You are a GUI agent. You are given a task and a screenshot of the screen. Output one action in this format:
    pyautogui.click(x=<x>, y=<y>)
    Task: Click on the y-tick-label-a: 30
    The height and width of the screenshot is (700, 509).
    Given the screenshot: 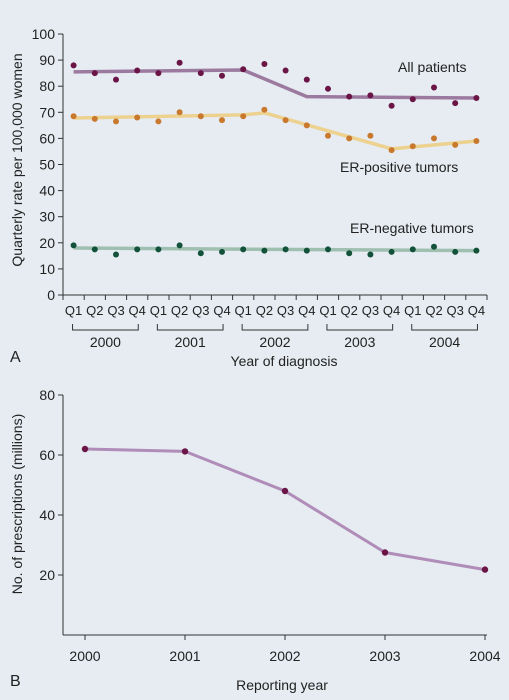 What is the action you would take?
    pyautogui.click(x=47, y=217)
    